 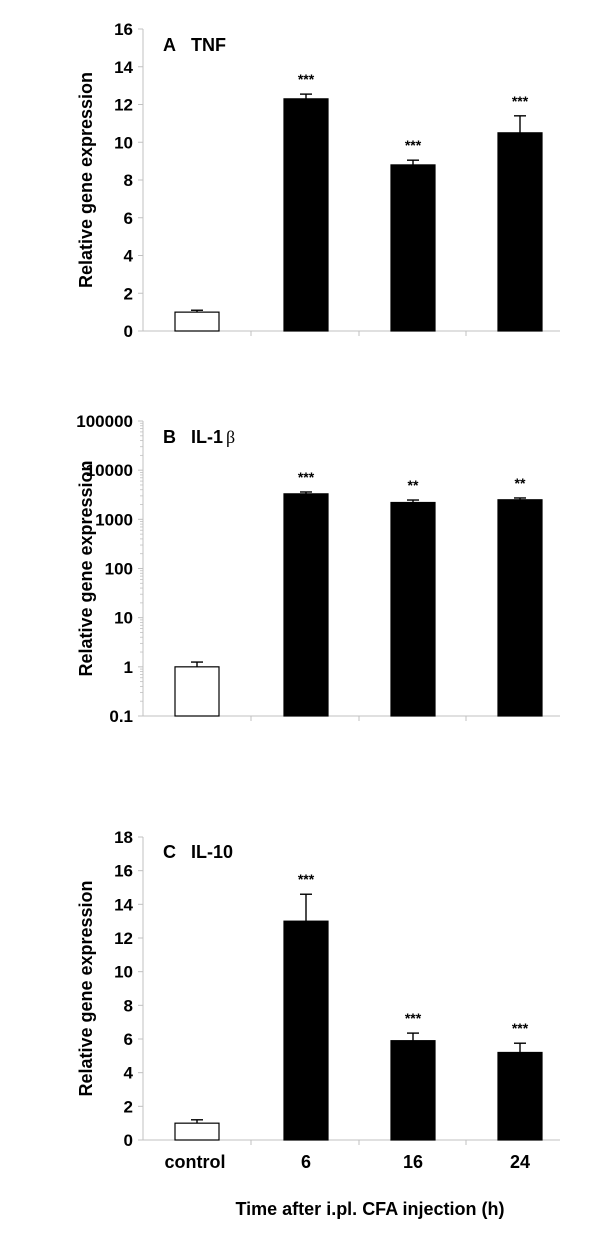 What do you see at coordinates (413, 1162) in the screenshot?
I see `x-category-label: 16` at bounding box center [413, 1162].